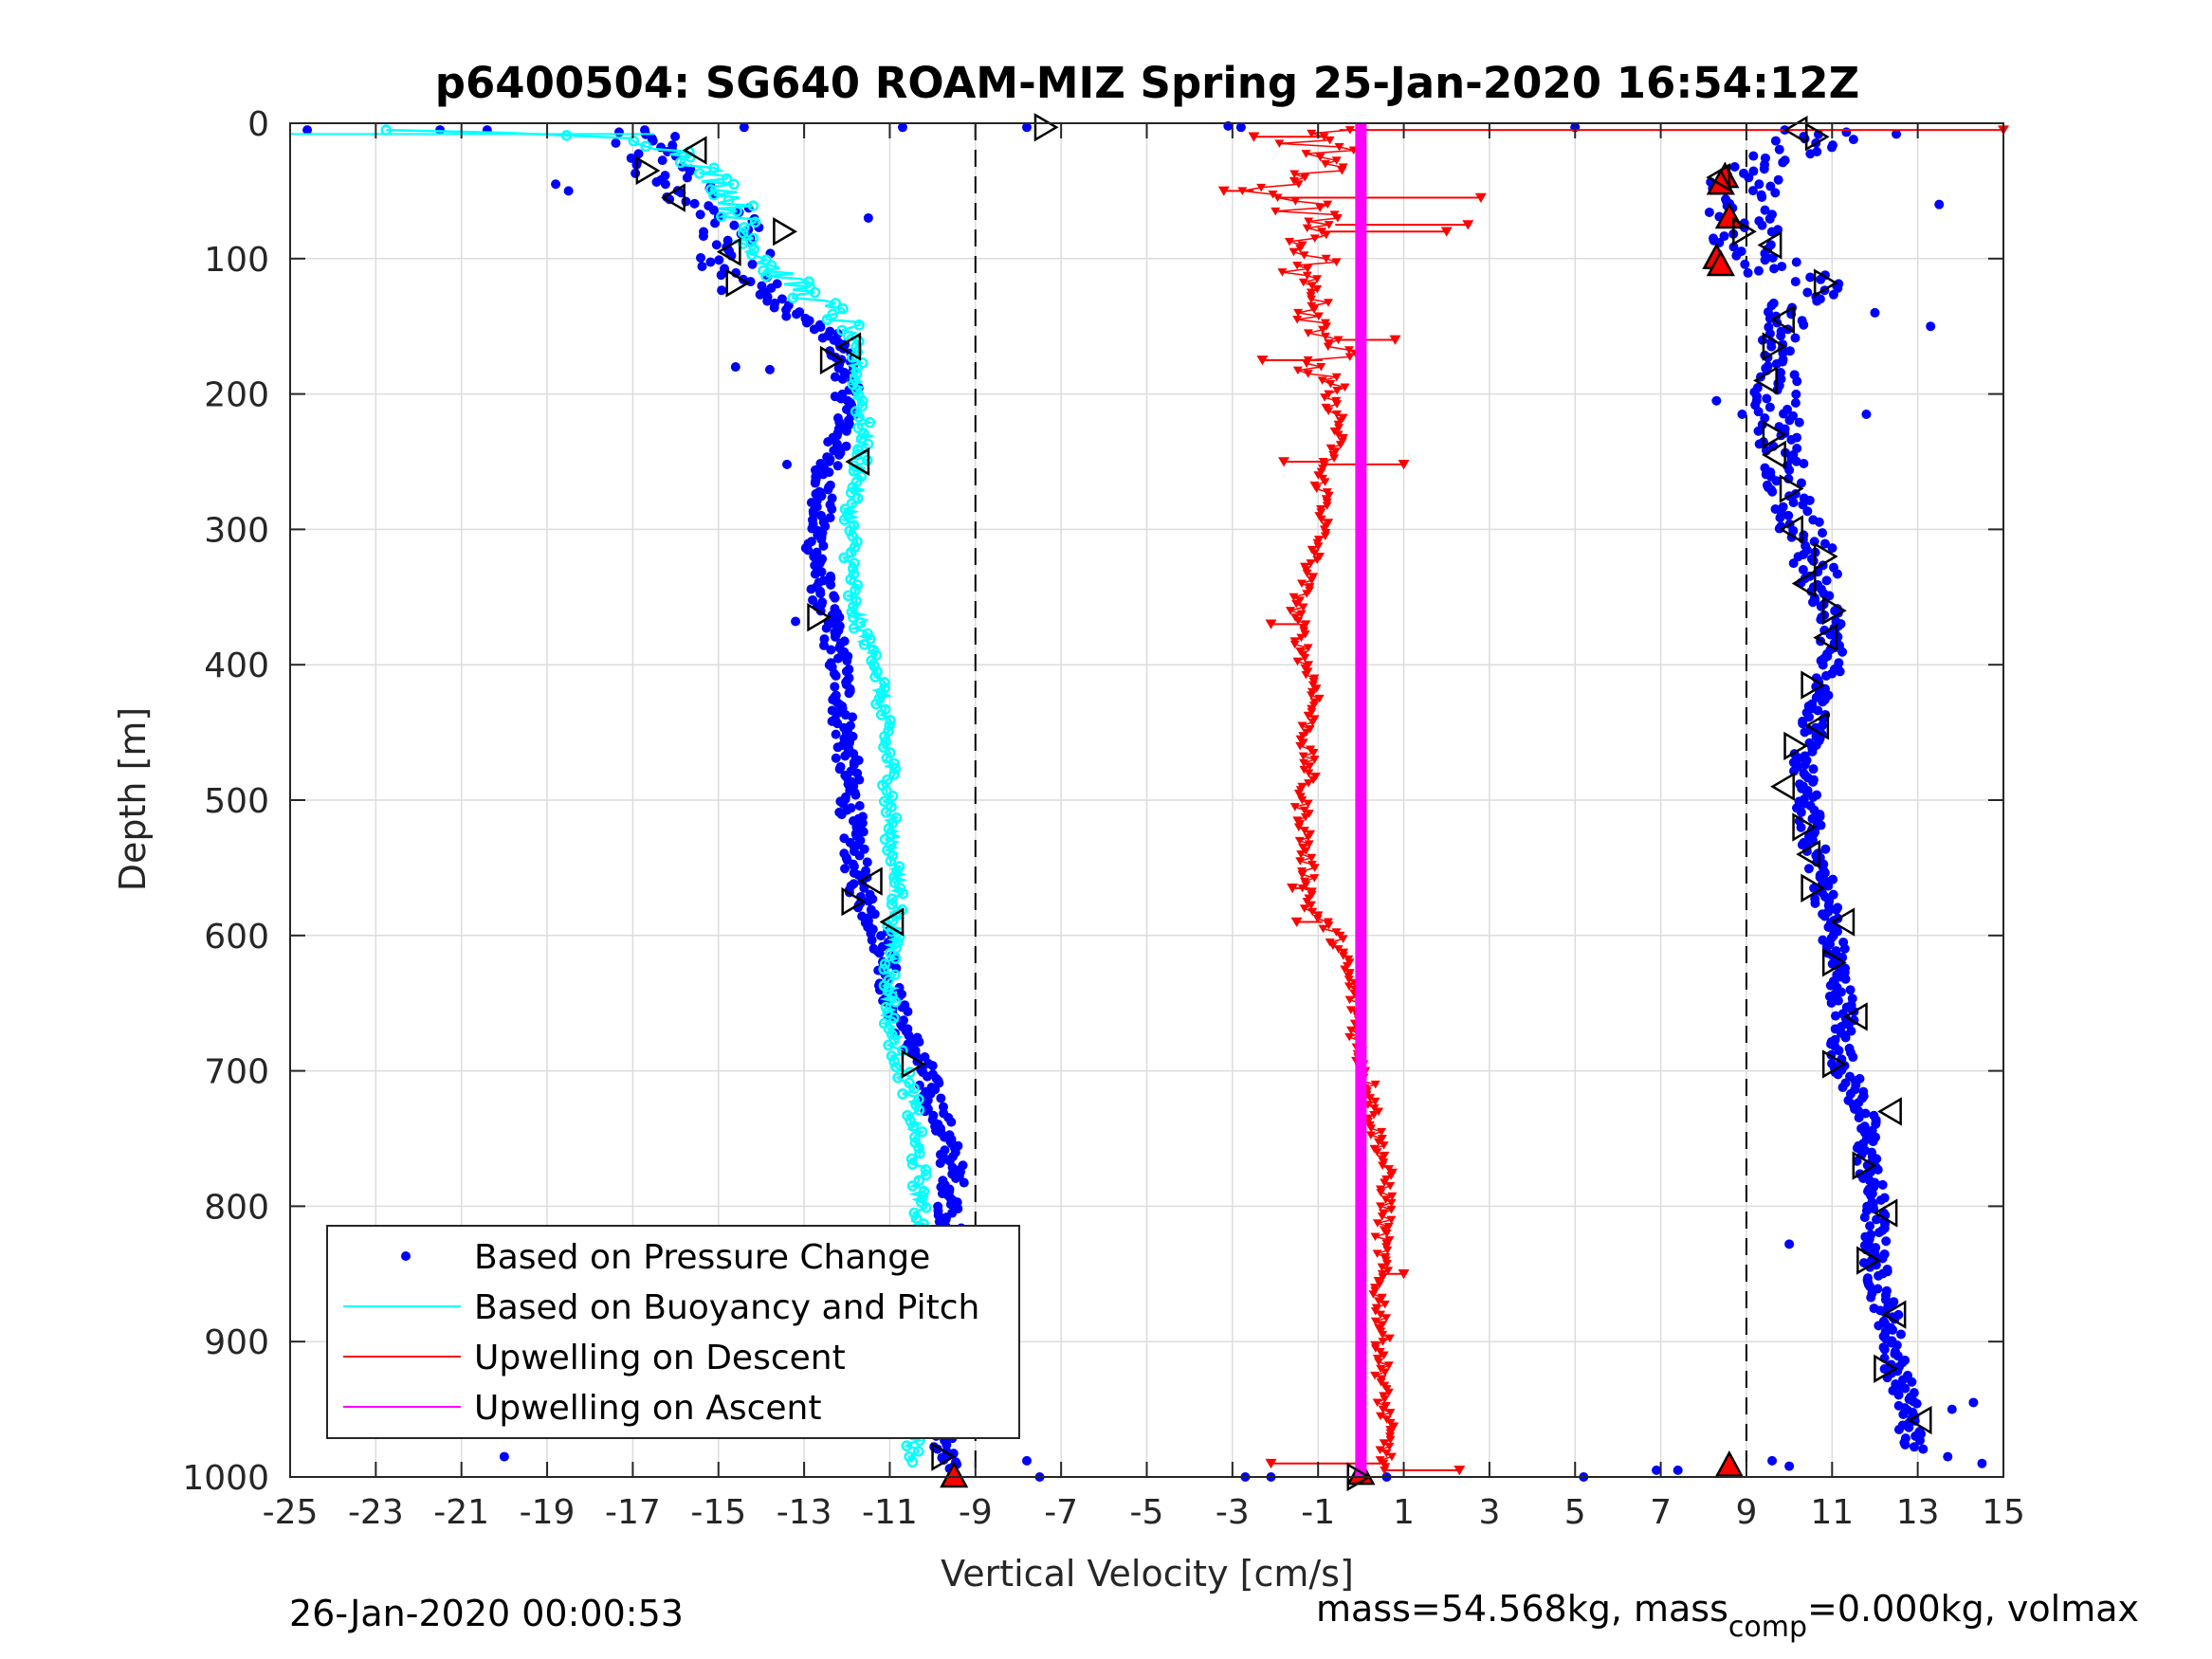  What do you see at coordinates (1661, 1512) in the screenshot?
I see `x-tick-label: 7` at bounding box center [1661, 1512].